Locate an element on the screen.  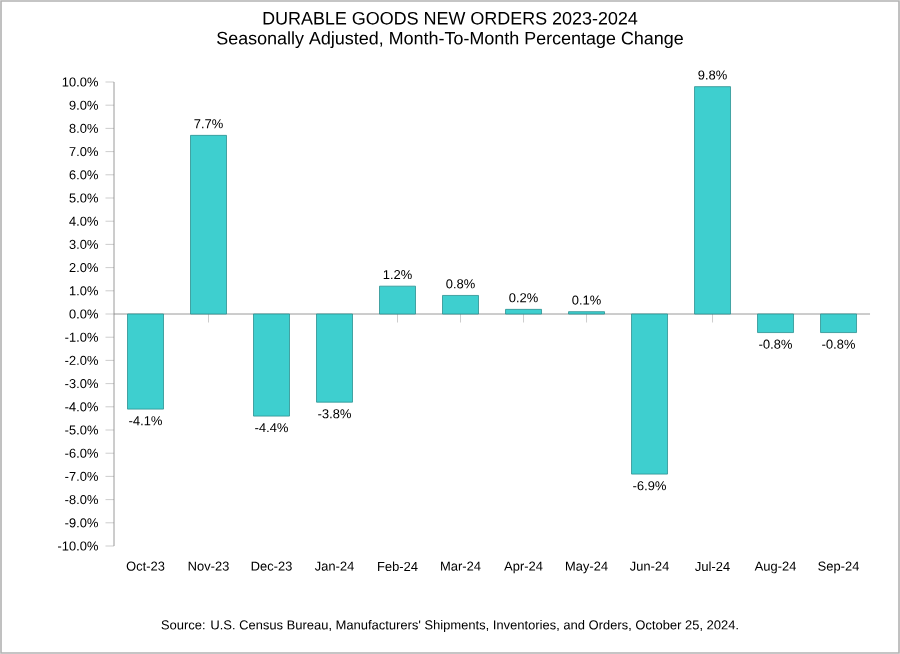
chart-title: DURABLE GOODS NEW ORDERS 2023-2024 is located at coordinates (450, 18).